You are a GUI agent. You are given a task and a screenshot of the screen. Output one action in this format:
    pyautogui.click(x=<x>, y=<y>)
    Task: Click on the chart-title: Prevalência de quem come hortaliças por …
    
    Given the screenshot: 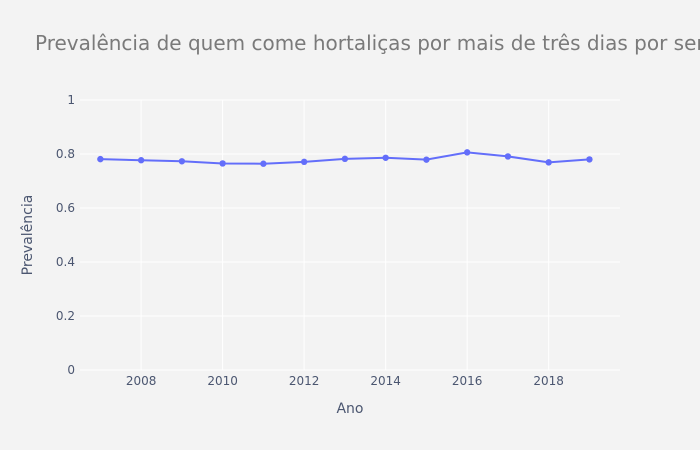 What is the action you would take?
    pyautogui.click(x=367, y=43)
    